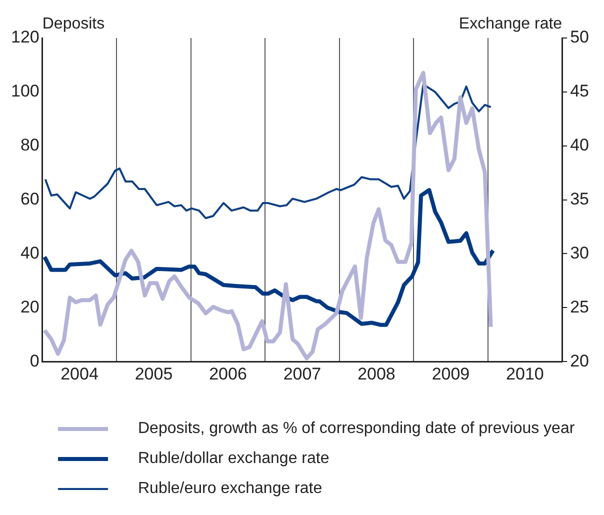 The width and height of the screenshot is (604, 515). Describe the element at coordinates (30, 252) in the screenshot. I see `y-tick-label: 40` at that location.